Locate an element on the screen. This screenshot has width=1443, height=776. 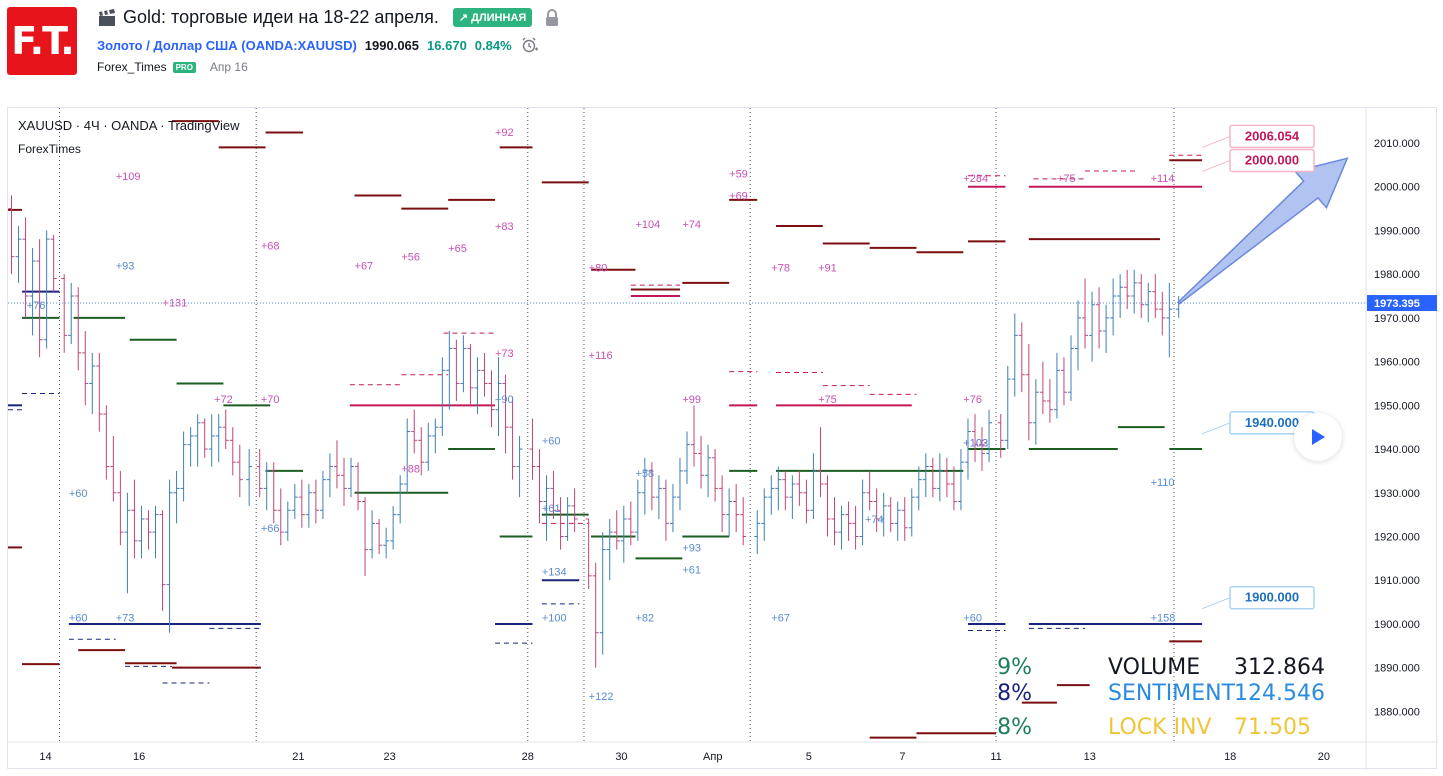
x-tick-label: 16 is located at coordinates (139, 757).